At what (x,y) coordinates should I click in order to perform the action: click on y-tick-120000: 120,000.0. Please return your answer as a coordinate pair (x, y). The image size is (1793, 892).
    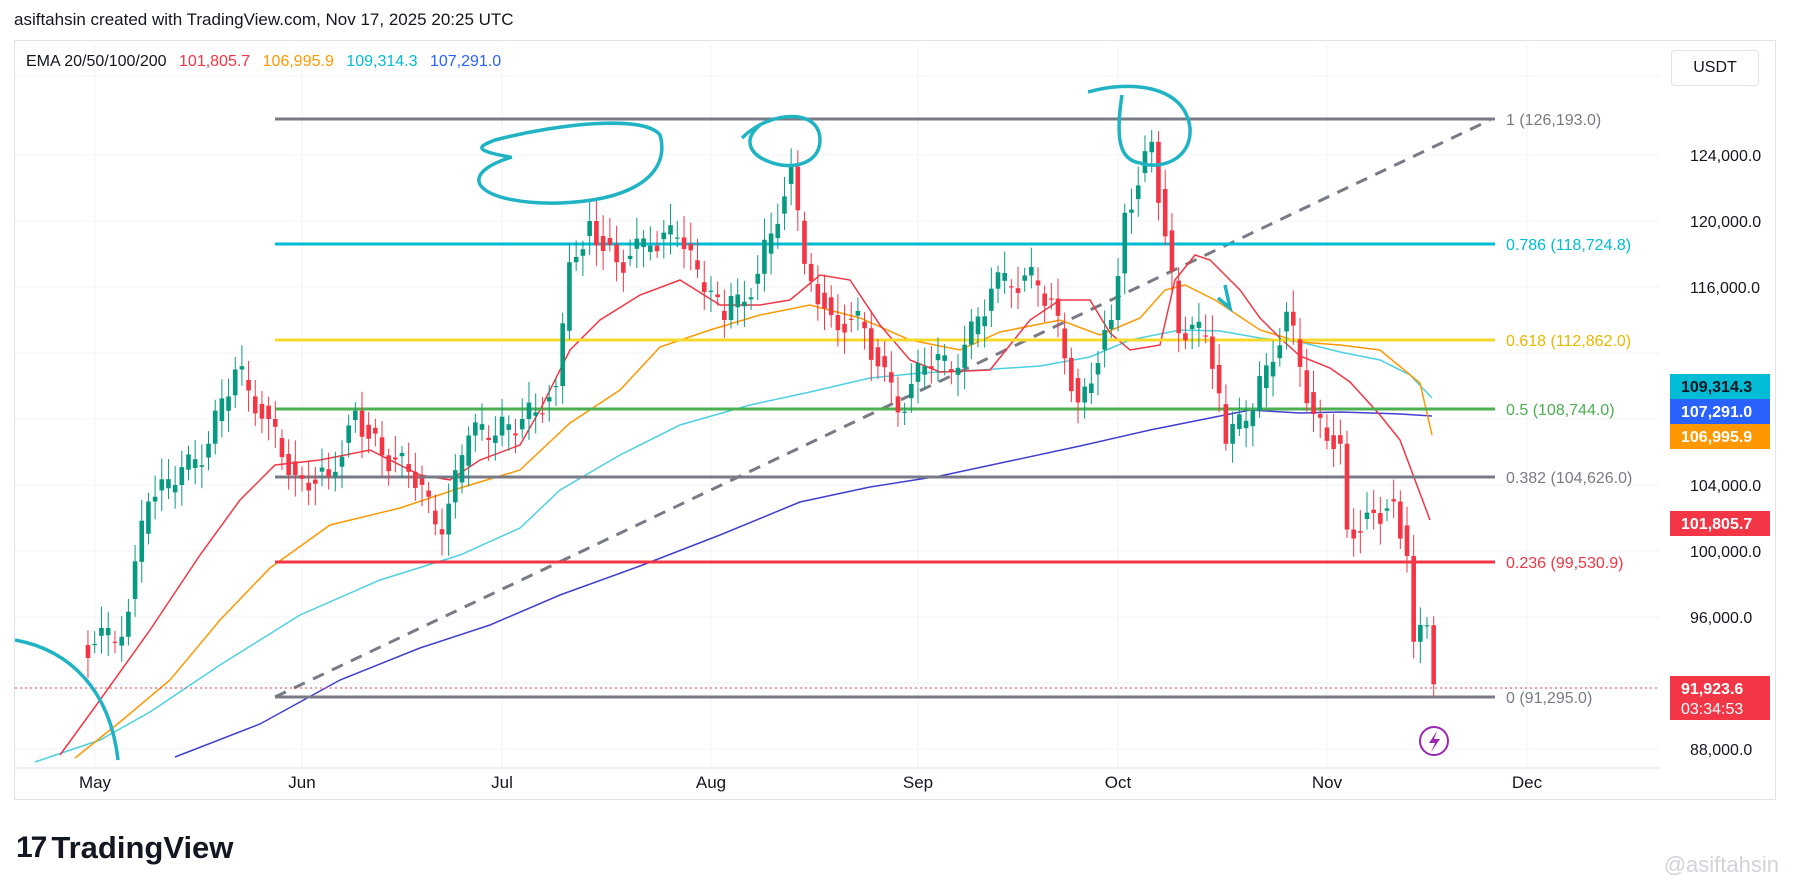
    Looking at the image, I should click on (1725, 222).